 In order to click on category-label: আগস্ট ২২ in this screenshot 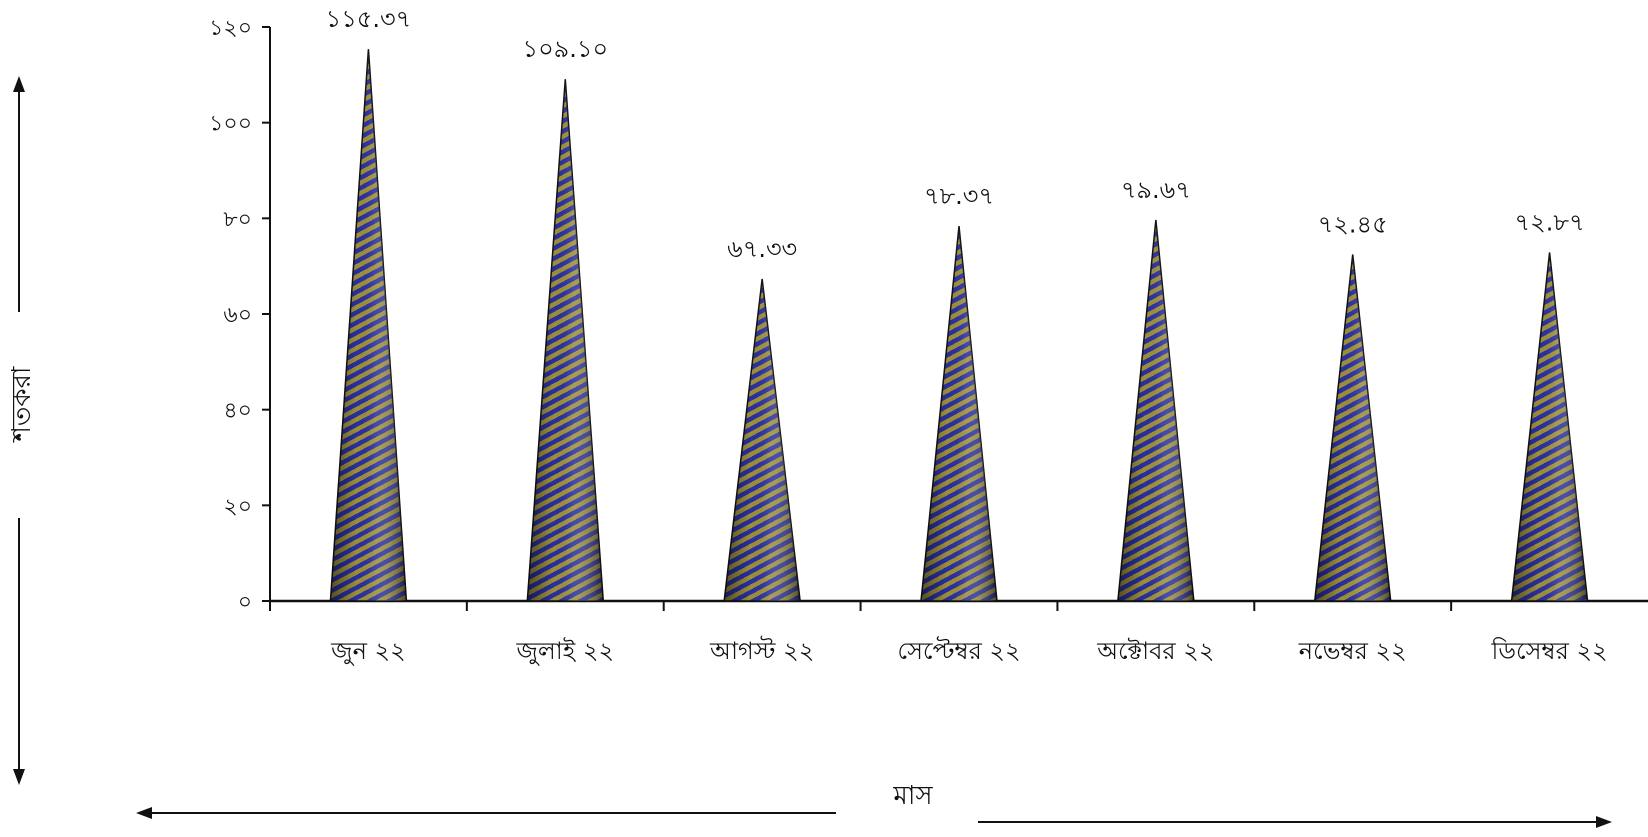, I will do `click(761, 650)`.